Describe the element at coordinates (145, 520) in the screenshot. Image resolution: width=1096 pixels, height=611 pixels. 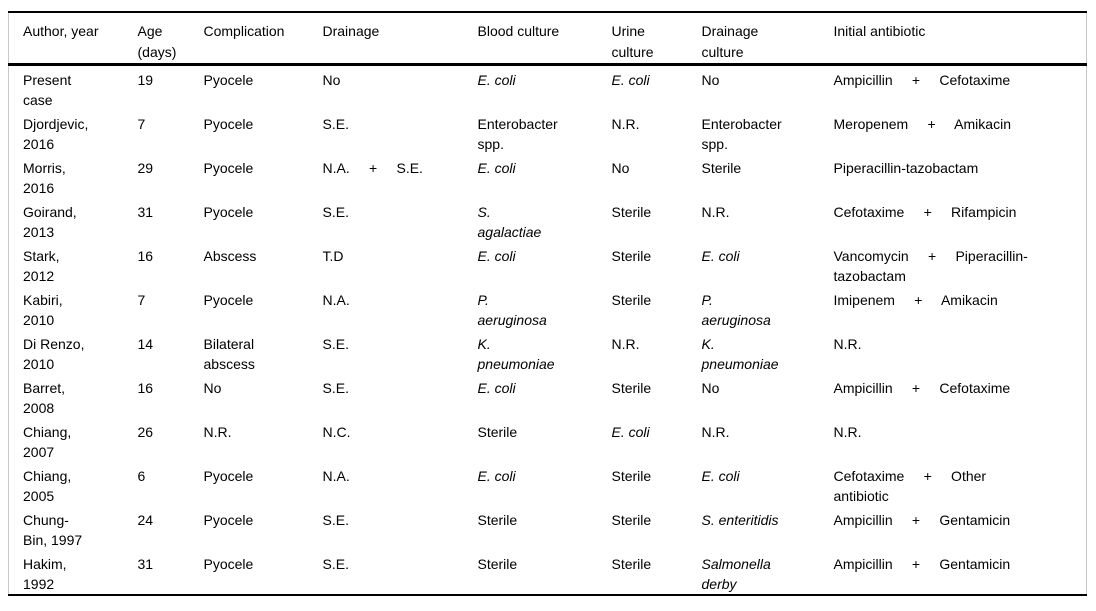
I see `cell-age: 24` at that location.